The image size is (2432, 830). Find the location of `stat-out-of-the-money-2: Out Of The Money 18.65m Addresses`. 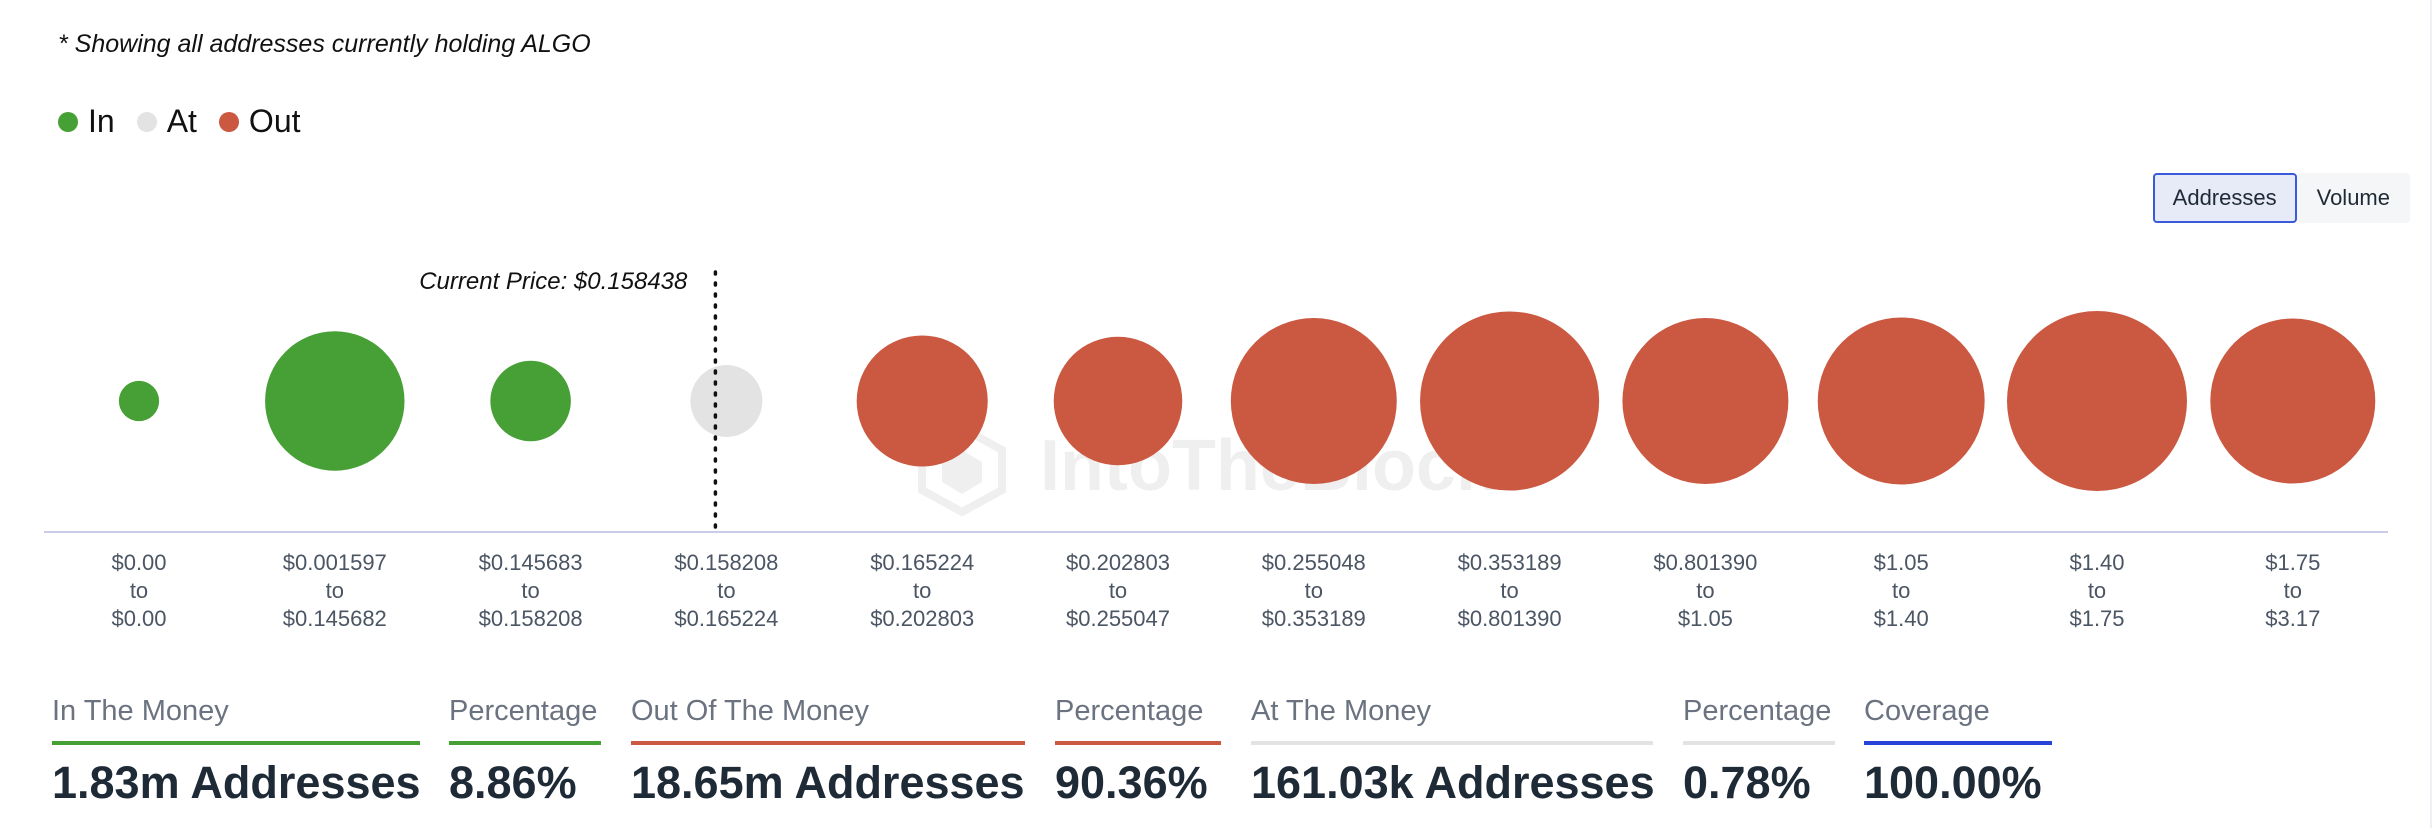

stat-out-of-the-money-2: Out Of The Money 18.65m Addresses is located at coordinates (828, 752).